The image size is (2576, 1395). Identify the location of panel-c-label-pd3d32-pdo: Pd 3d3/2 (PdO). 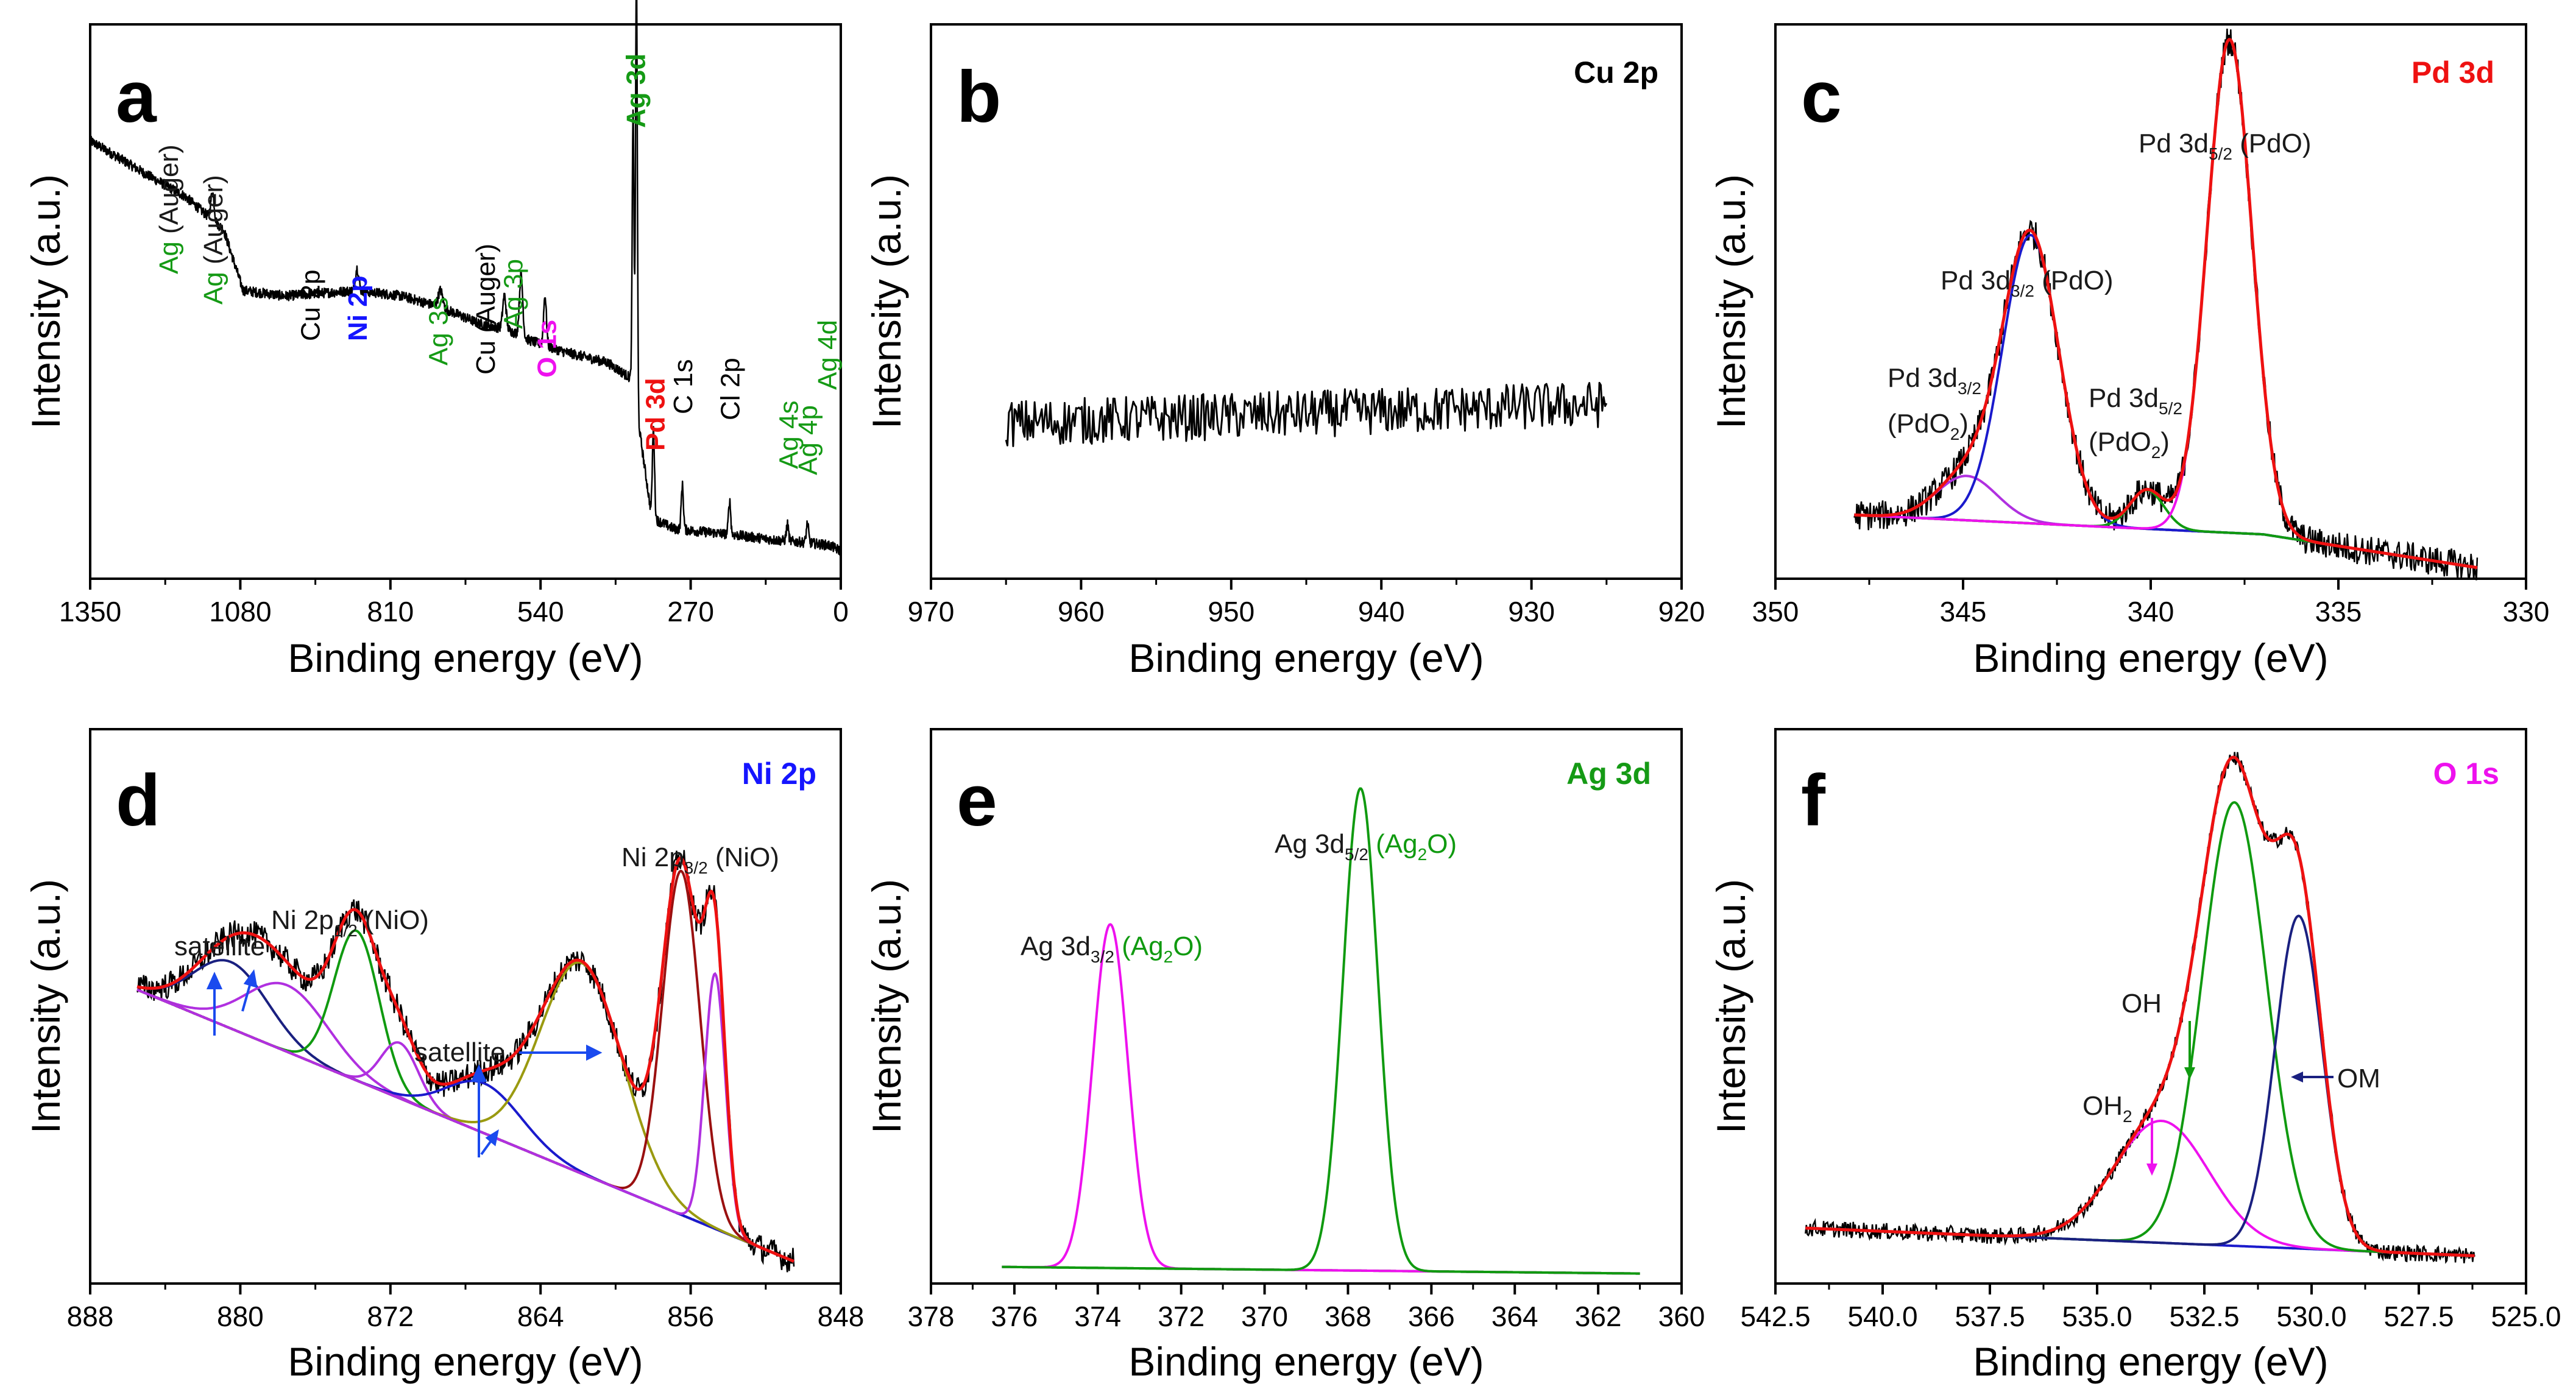
(2027, 283).